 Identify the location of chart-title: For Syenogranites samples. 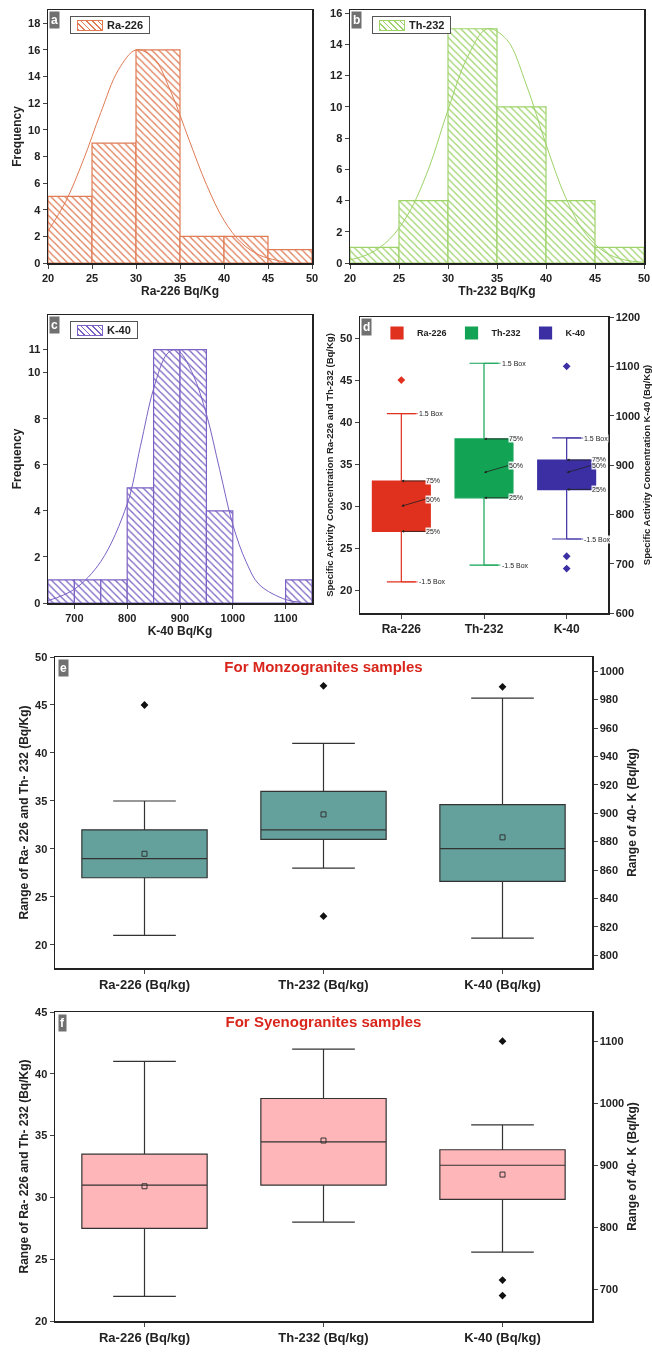
(323, 1022).